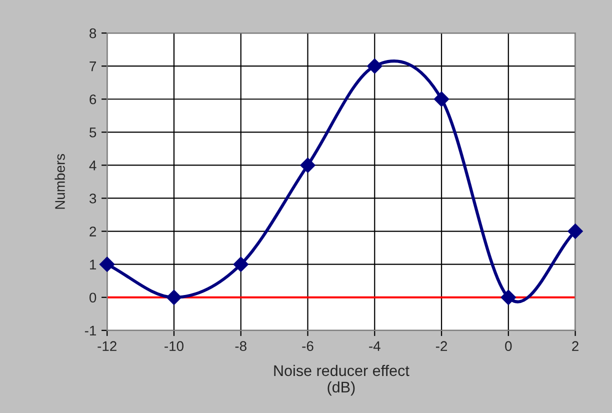 The height and width of the screenshot is (413, 612). I want to click on x-tick-label: -10, so click(174, 346).